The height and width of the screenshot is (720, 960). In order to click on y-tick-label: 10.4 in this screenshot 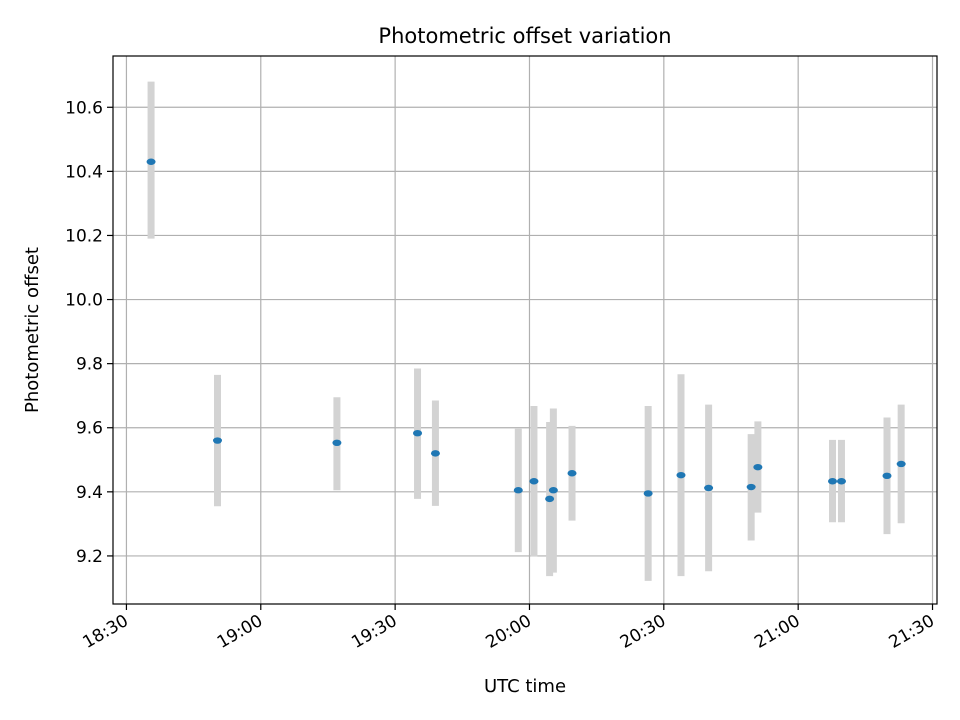, I will do `click(84, 172)`.